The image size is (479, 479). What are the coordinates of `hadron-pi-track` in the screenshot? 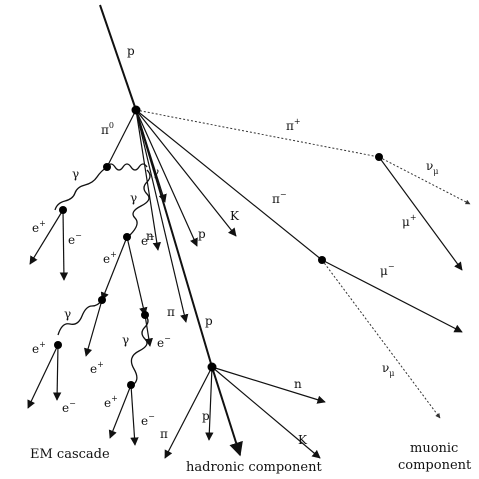 It's located at (188, 412).